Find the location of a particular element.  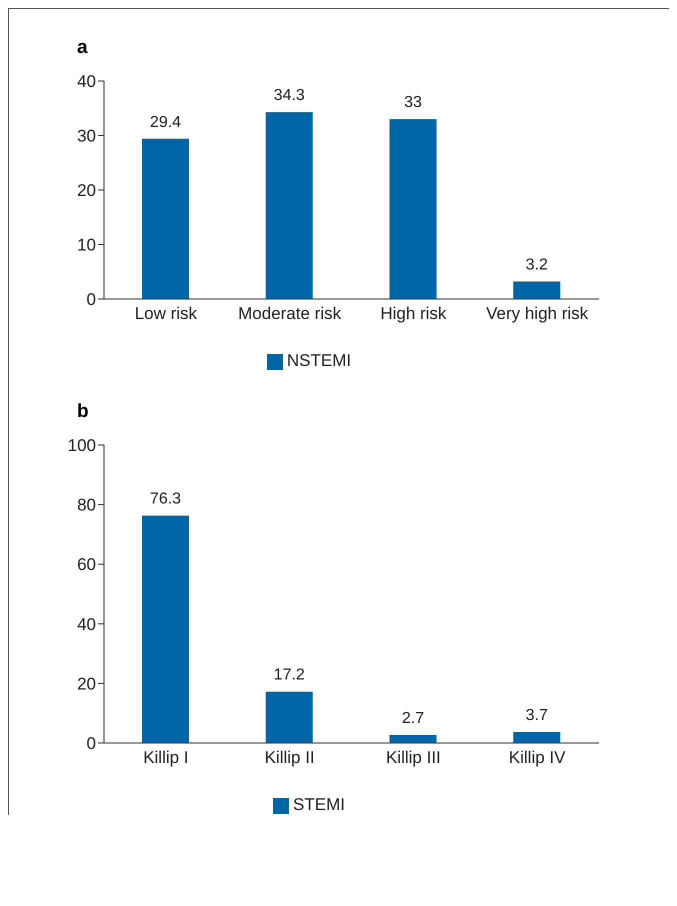

data-label: 3.2 is located at coordinates (537, 265).